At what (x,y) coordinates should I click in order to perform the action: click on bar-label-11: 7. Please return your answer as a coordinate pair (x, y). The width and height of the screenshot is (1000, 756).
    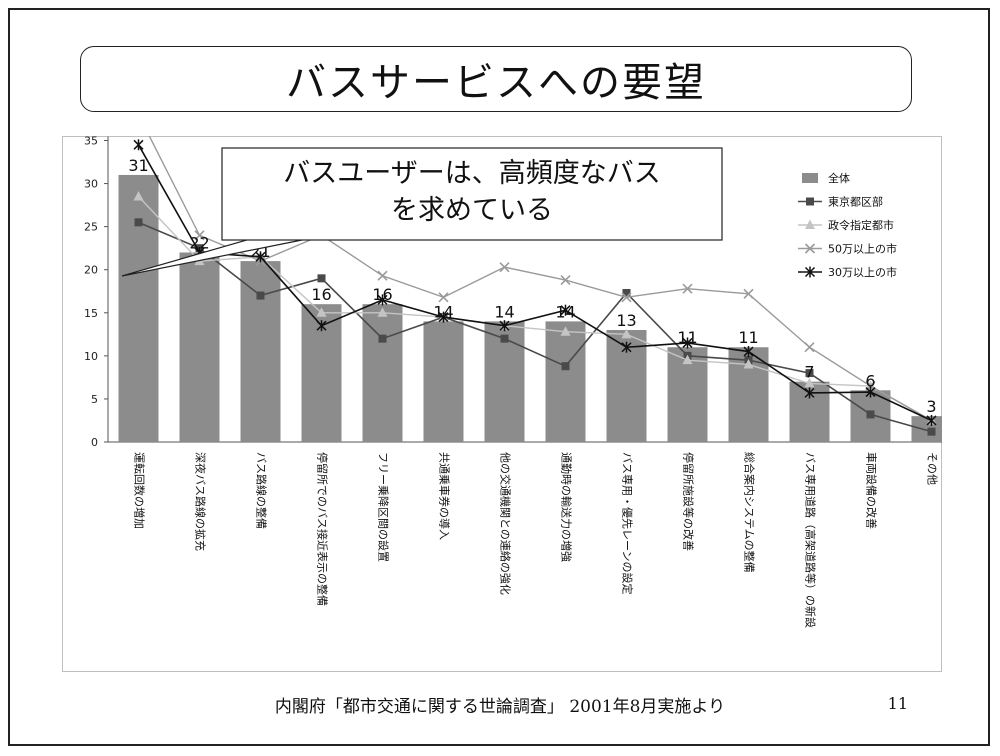
    Looking at the image, I should click on (809, 372).